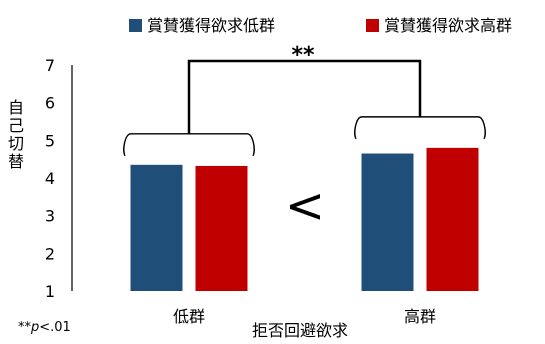  What do you see at coordinates (50, 140) in the screenshot?
I see `y-tick-label: 5` at bounding box center [50, 140].